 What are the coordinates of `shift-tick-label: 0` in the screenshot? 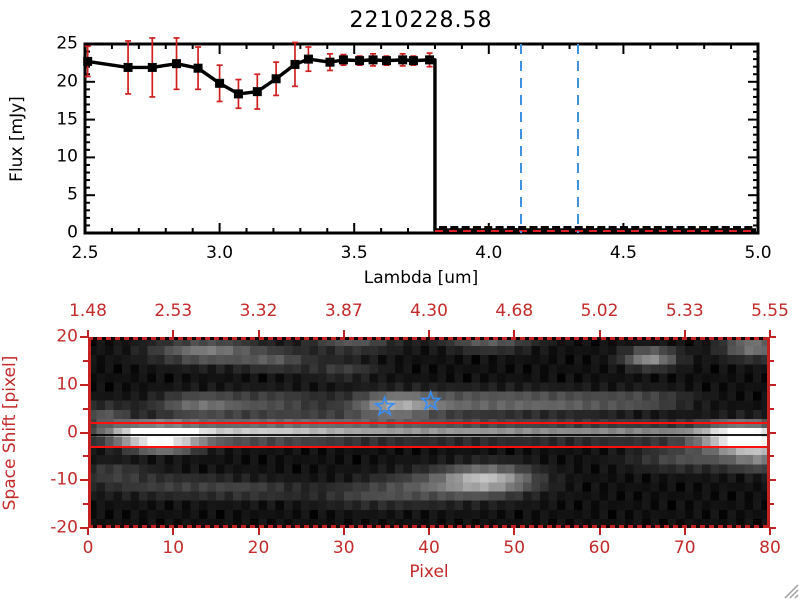 It's located at (72, 432).